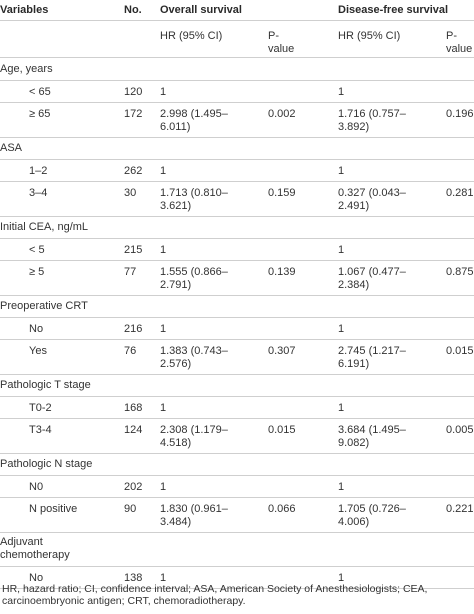 This screenshot has height=614, width=474. I want to click on header-p-dfs-line1: P-, so click(451, 36).